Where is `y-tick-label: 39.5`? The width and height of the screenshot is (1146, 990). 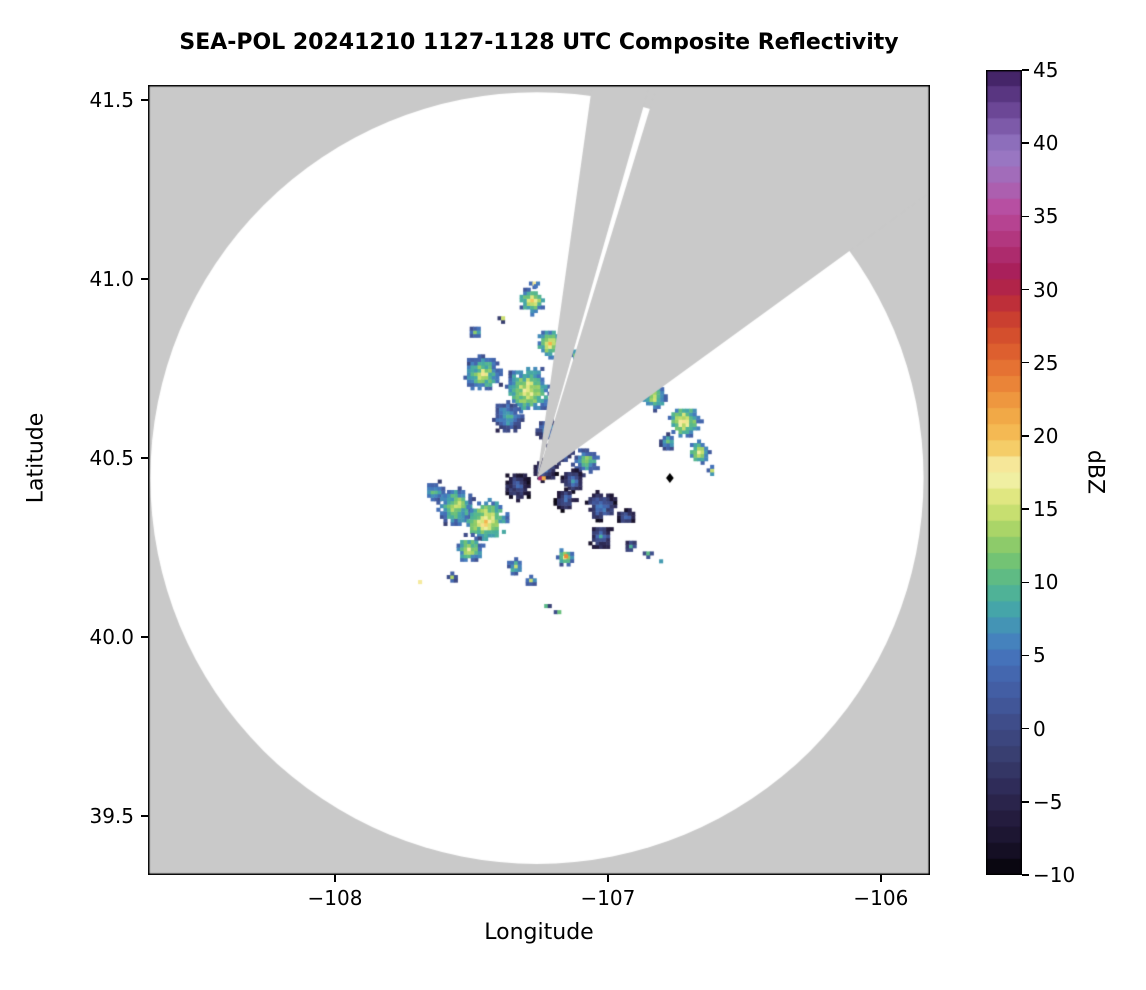 y-tick-label: 39.5 is located at coordinates (111, 815).